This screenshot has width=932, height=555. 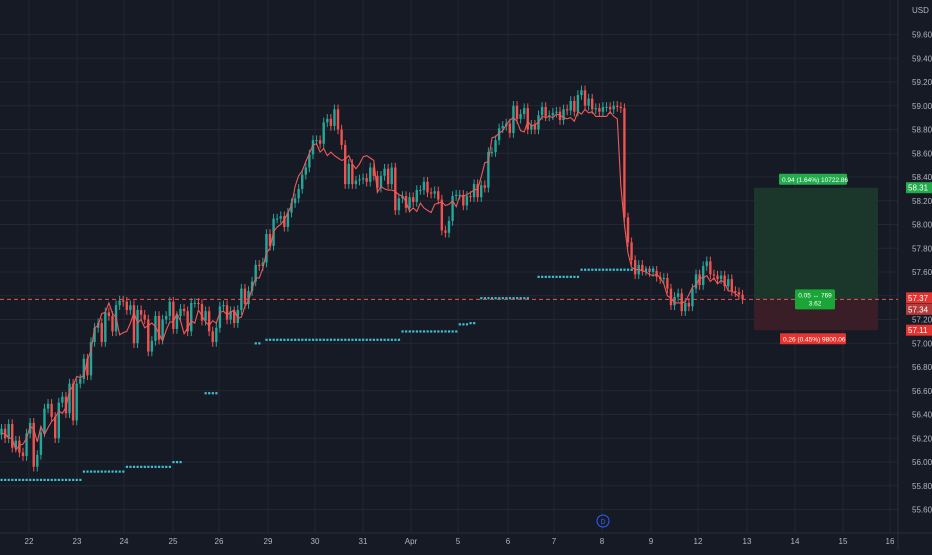 What do you see at coordinates (219, 541) in the screenshot?
I see `x-tick-label: 26` at bounding box center [219, 541].